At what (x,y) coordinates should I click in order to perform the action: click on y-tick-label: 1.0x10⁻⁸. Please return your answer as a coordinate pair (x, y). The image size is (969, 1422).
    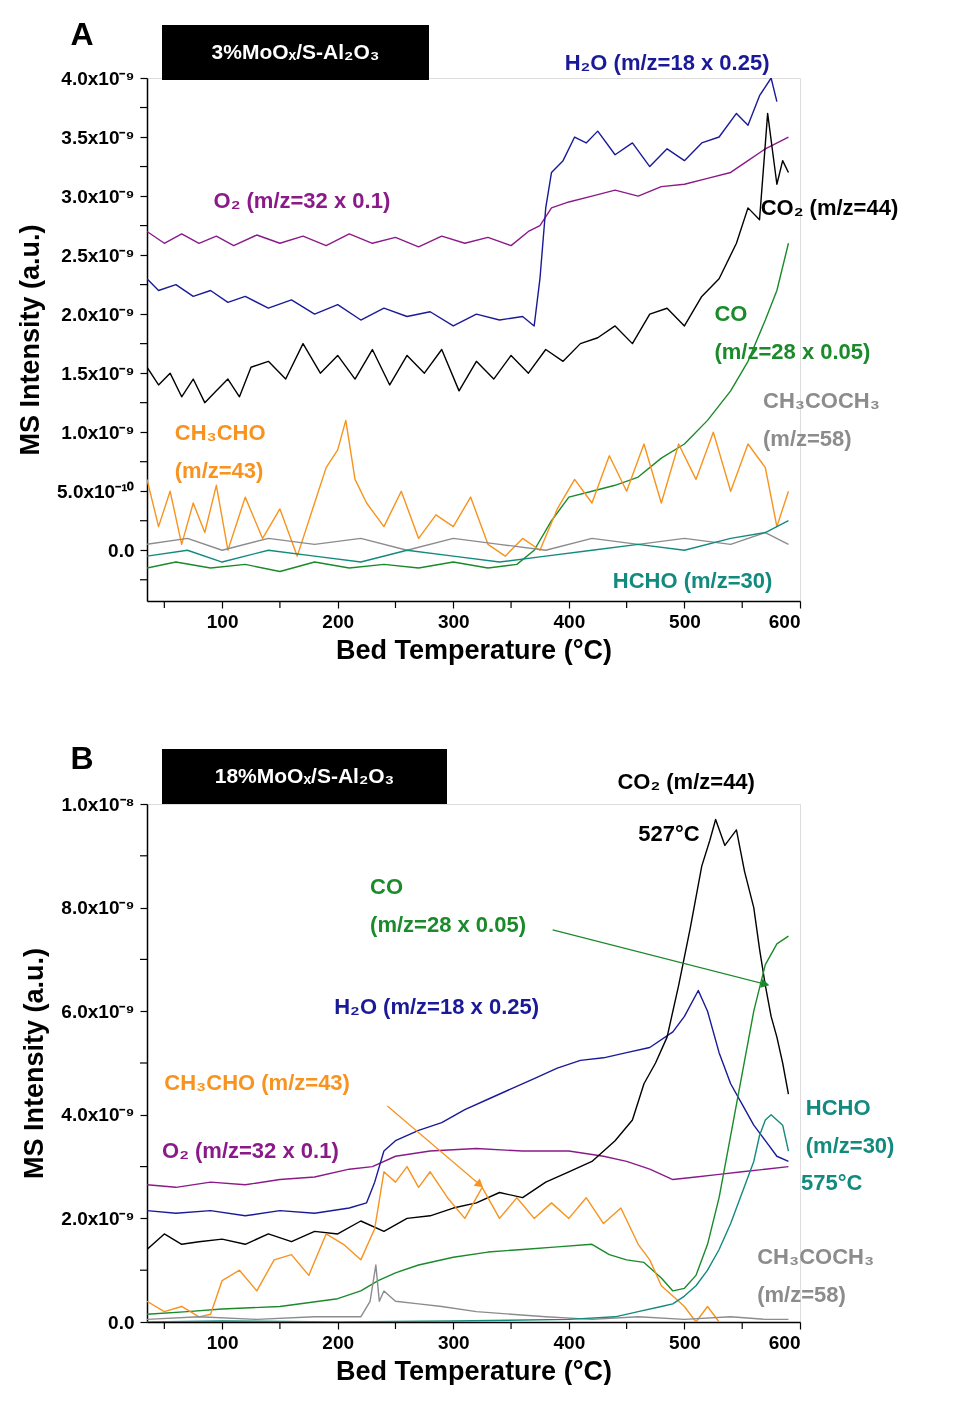
    Looking at the image, I should click on (98, 804).